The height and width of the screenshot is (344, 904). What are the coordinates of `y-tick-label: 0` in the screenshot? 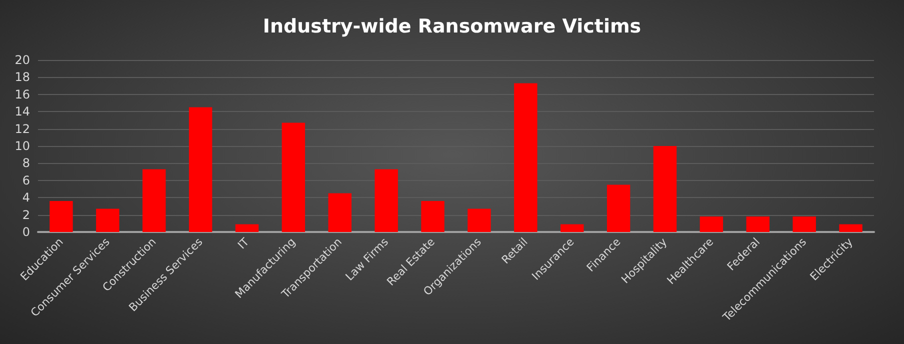 It's located at (26, 232).